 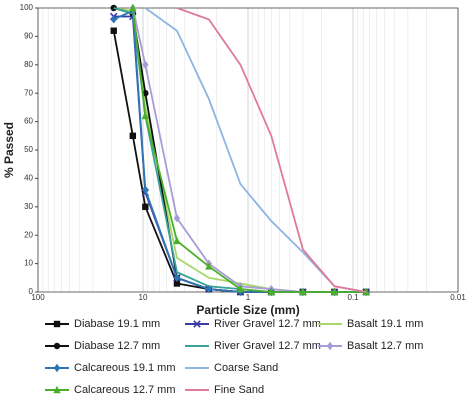 I want to click on legend-item: Calcareous 12.7 mm, so click(x=110, y=390).